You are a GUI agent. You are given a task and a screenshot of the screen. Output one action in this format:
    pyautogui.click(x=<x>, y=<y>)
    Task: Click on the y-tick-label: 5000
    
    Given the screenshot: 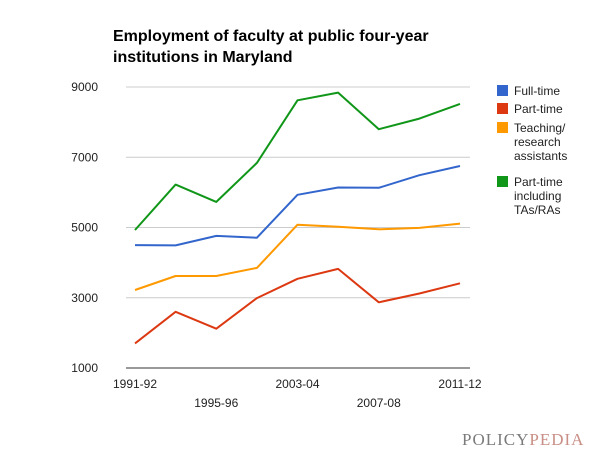 What is the action you would take?
    pyautogui.click(x=84, y=228)
    